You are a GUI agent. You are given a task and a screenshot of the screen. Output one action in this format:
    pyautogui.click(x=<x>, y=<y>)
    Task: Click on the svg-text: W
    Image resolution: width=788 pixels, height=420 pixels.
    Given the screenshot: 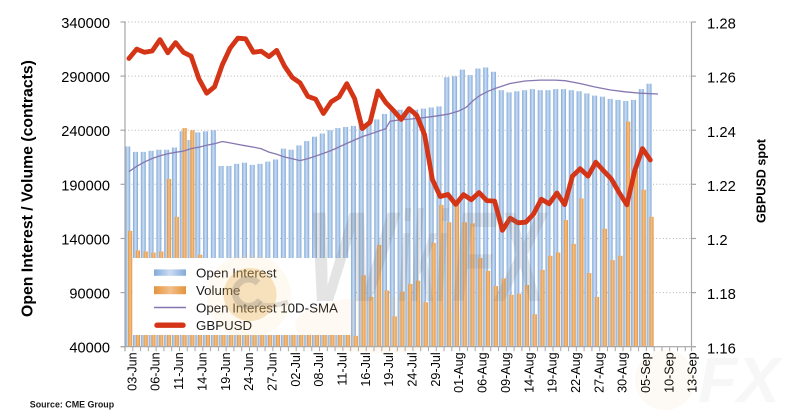 What is the action you would take?
    pyautogui.click(x=353, y=257)
    